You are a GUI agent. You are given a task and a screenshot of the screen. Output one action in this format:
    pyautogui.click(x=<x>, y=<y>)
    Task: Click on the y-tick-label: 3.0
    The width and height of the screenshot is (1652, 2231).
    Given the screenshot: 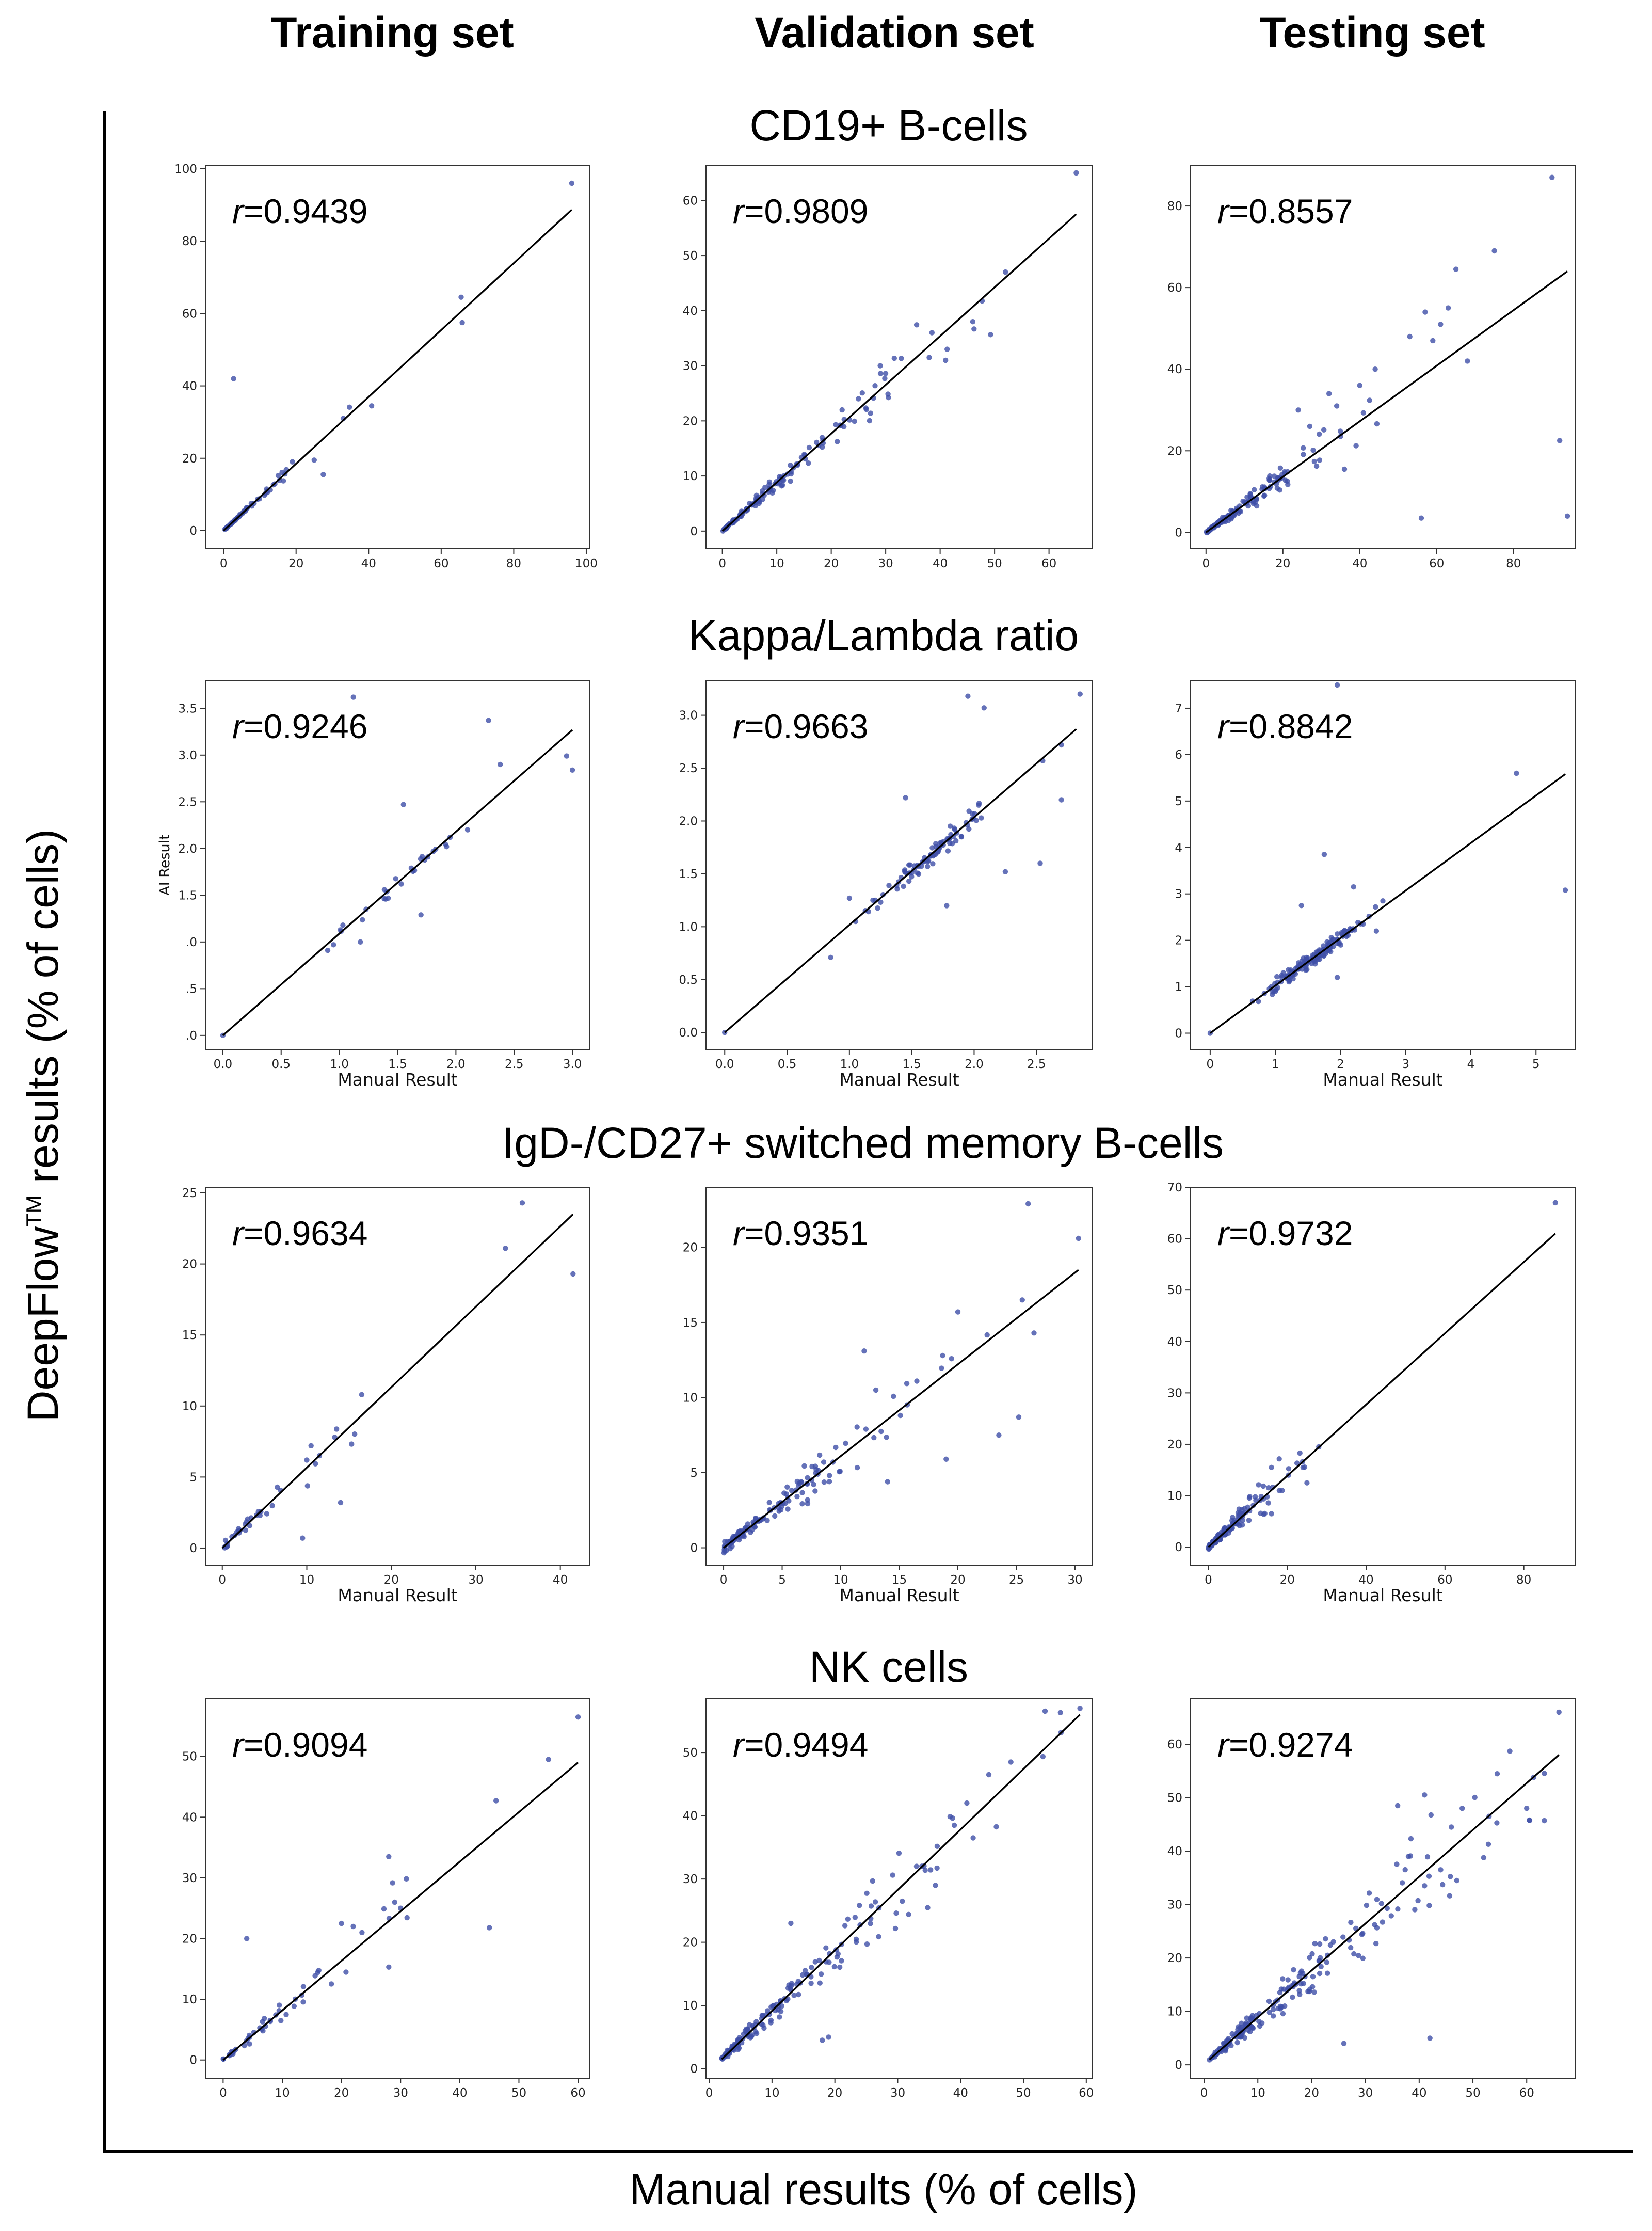 What is the action you would take?
    pyautogui.click(x=688, y=716)
    